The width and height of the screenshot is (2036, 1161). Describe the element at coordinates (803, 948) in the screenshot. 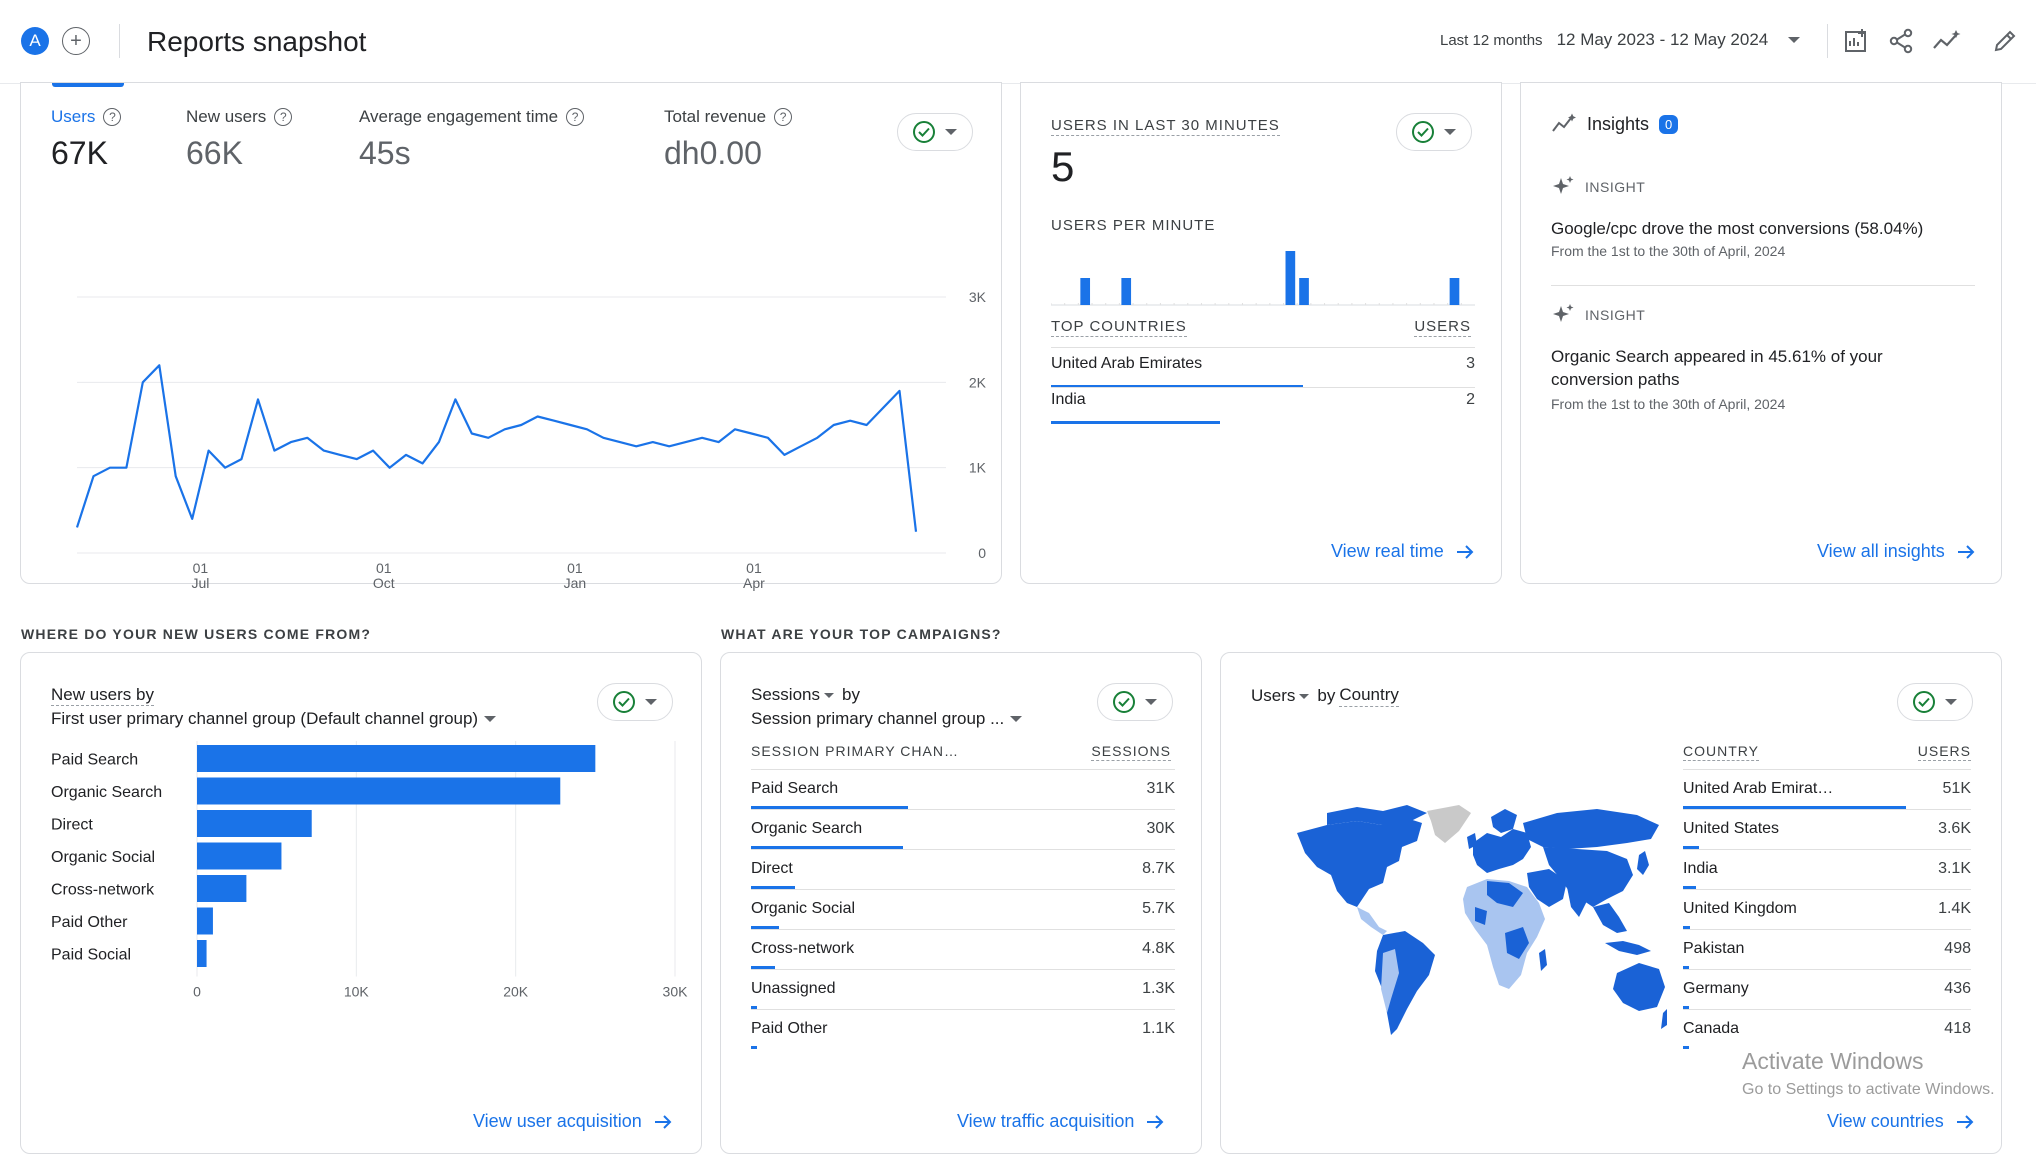

I see `row-label: Cross-network` at that location.